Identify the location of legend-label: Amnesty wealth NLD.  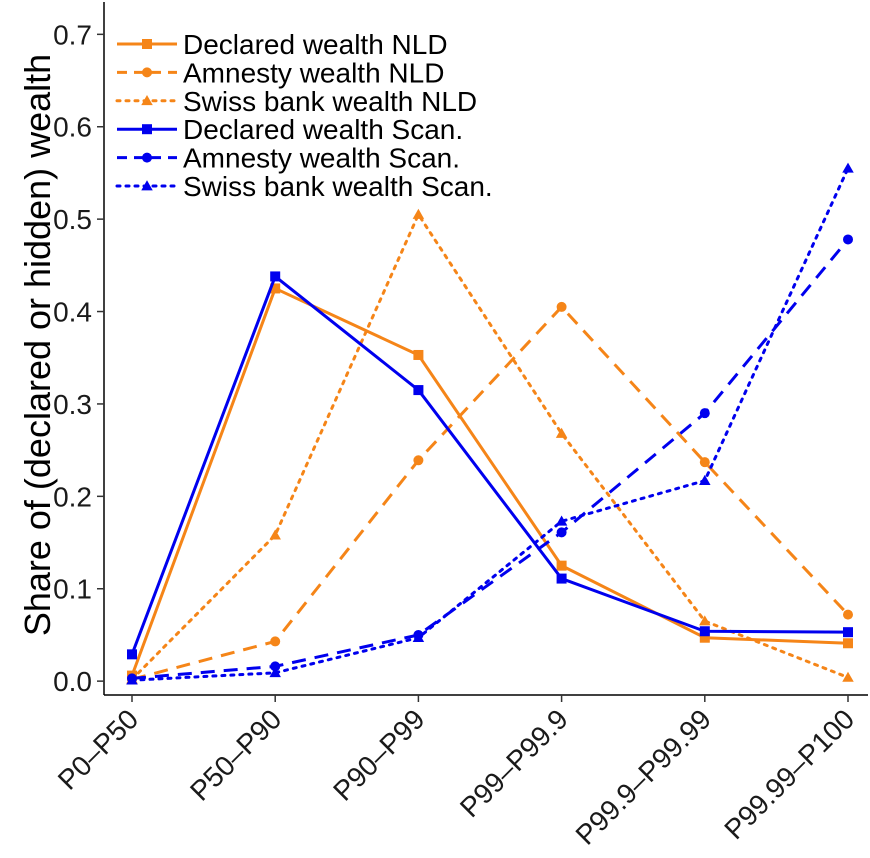
(313, 72).